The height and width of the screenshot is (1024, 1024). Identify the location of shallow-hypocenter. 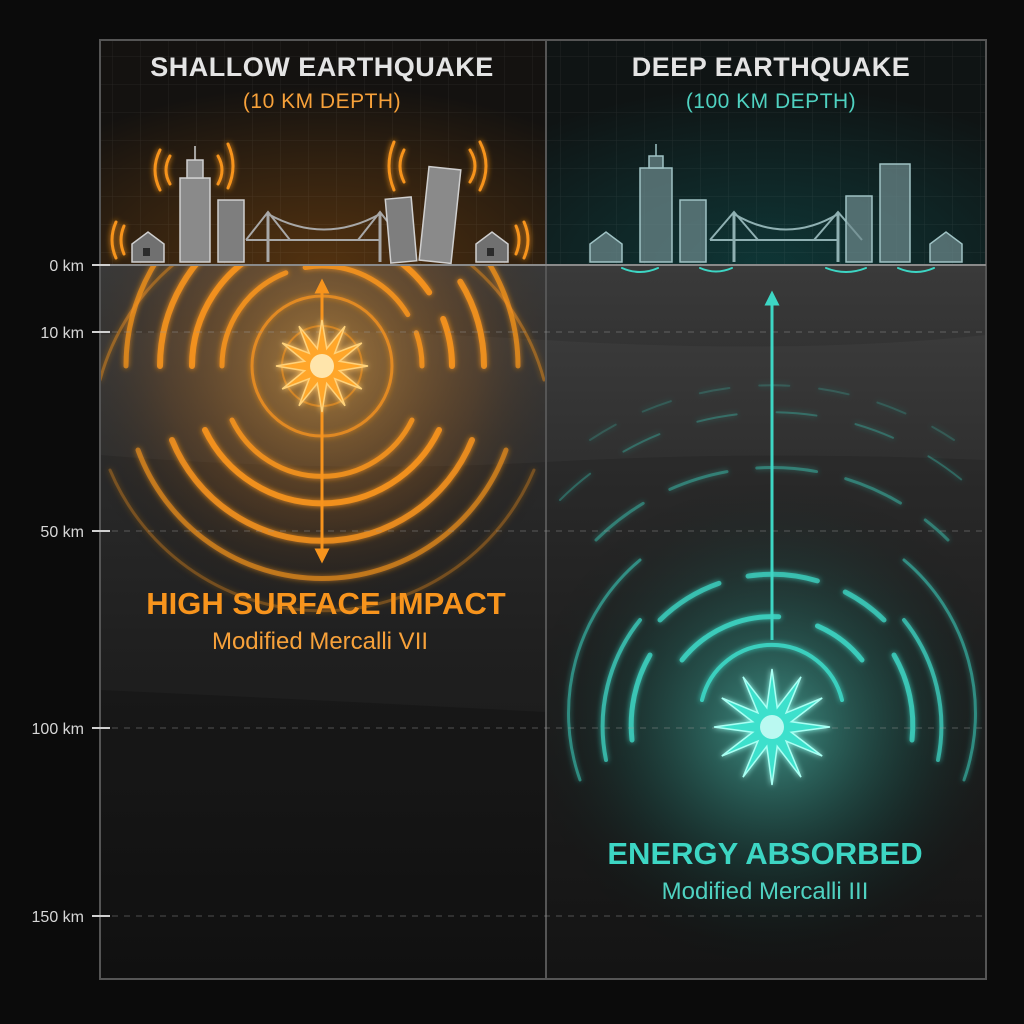
(322, 366).